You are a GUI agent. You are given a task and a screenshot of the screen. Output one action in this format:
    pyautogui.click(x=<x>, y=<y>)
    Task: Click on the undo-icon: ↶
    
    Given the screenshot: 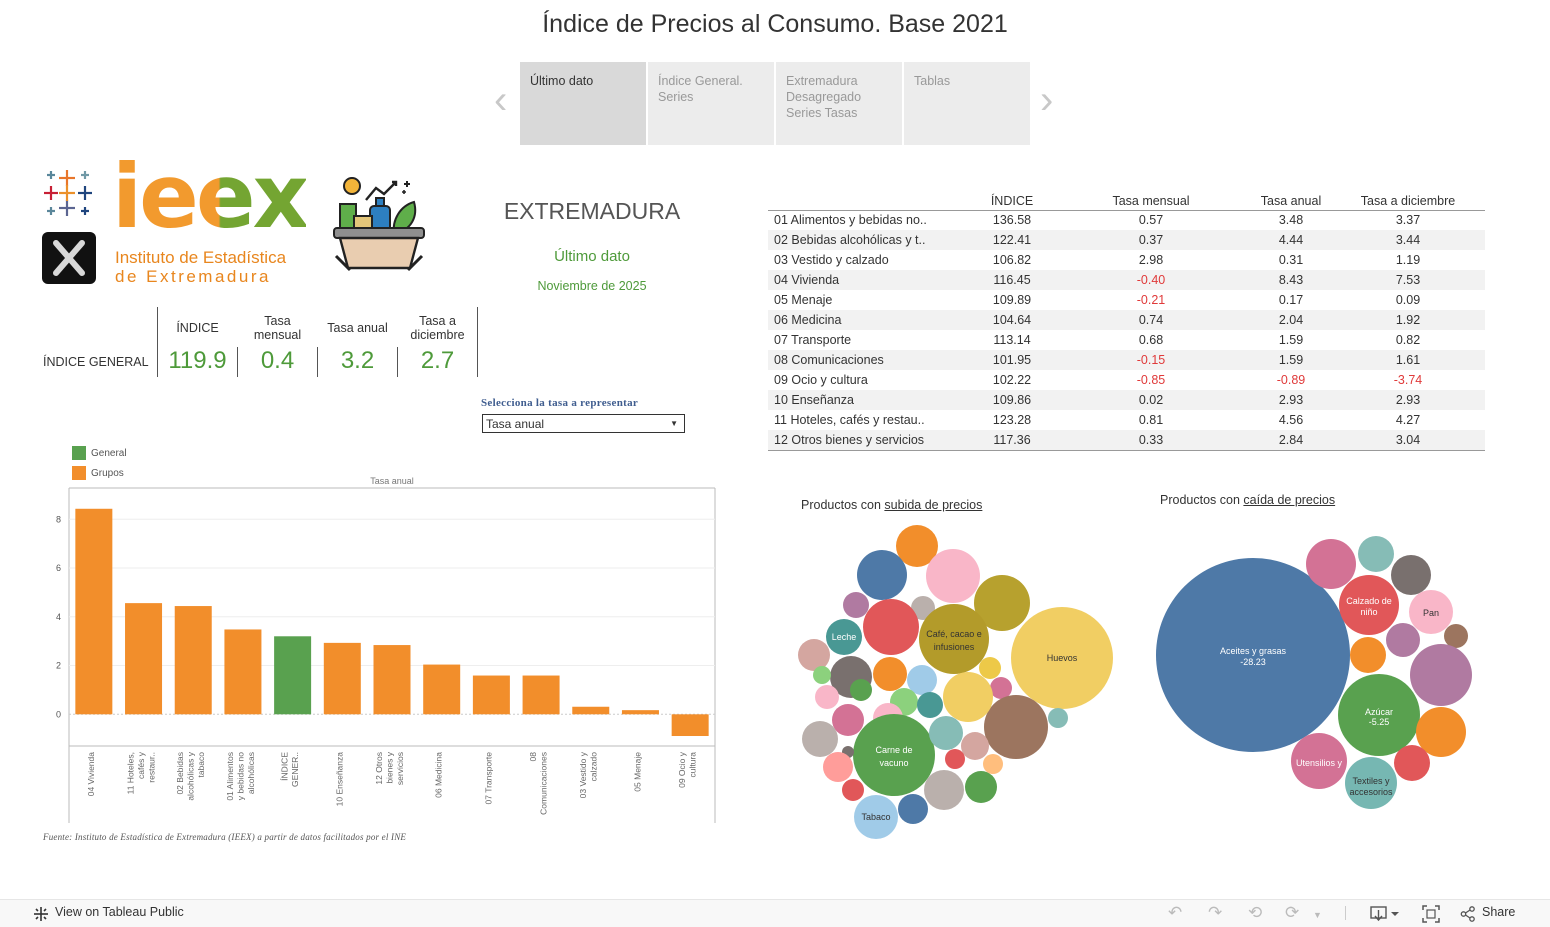 What is the action you would take?
    pyautogui.click(x=1175, y=912)
    